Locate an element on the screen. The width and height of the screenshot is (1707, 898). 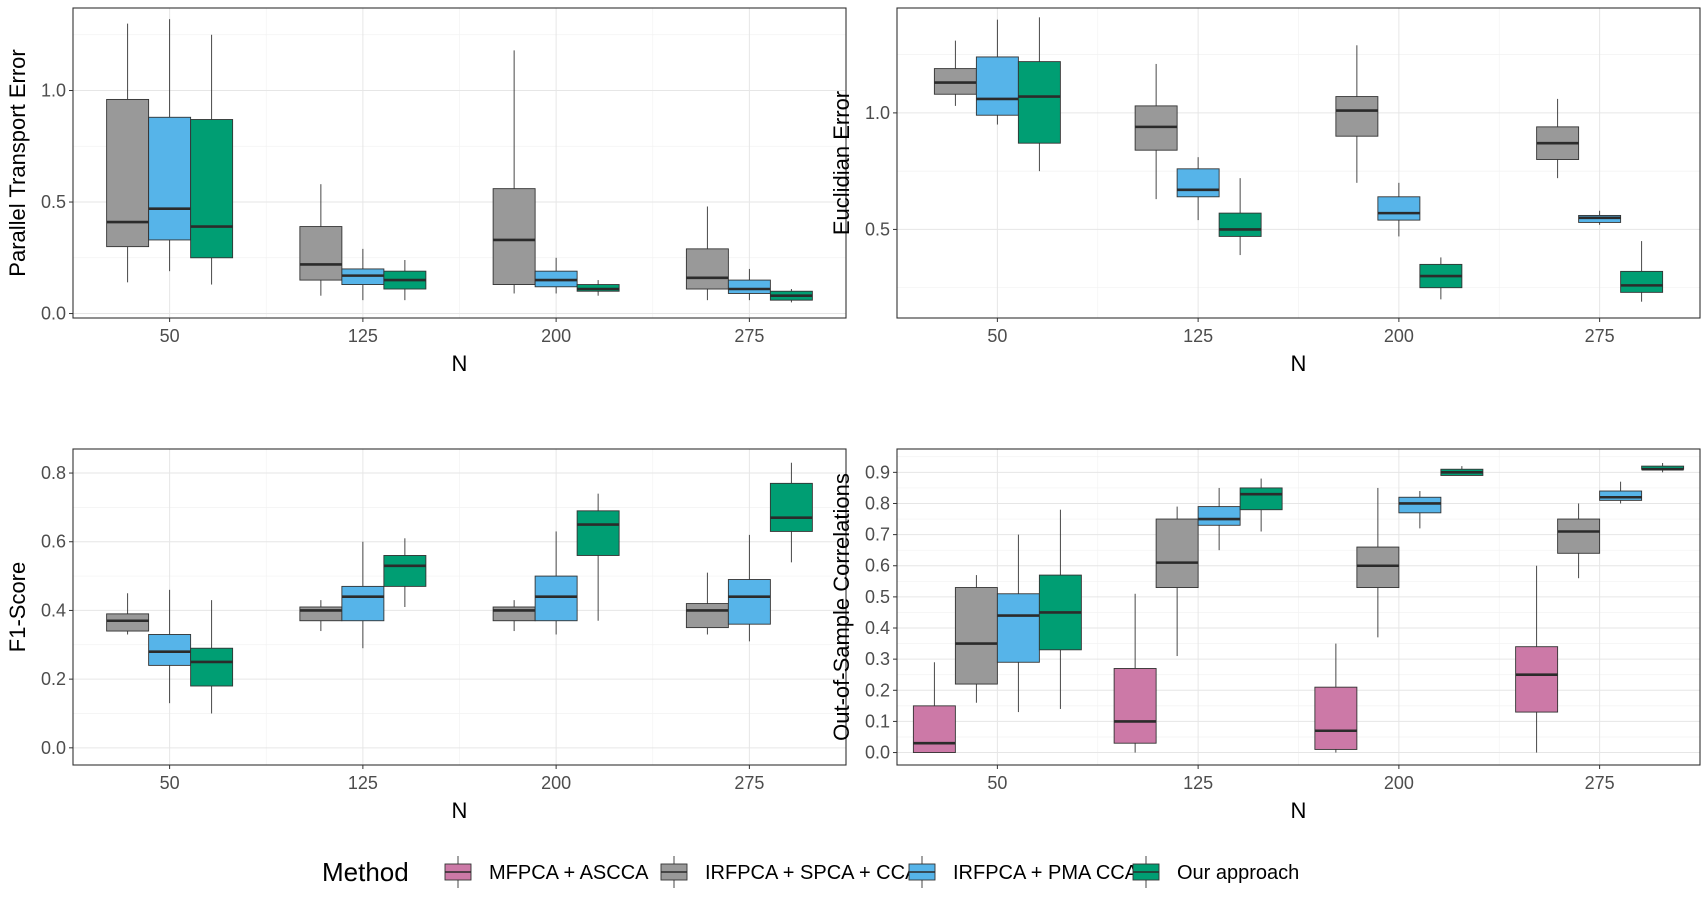
legend-title: Method is located at coordinates (365, 872).